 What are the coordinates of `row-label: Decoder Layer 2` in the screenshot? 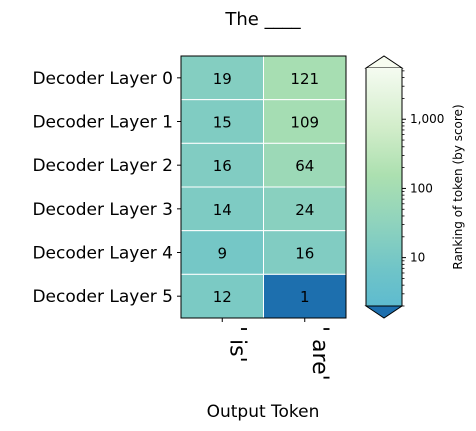 It's located at (102, 166).